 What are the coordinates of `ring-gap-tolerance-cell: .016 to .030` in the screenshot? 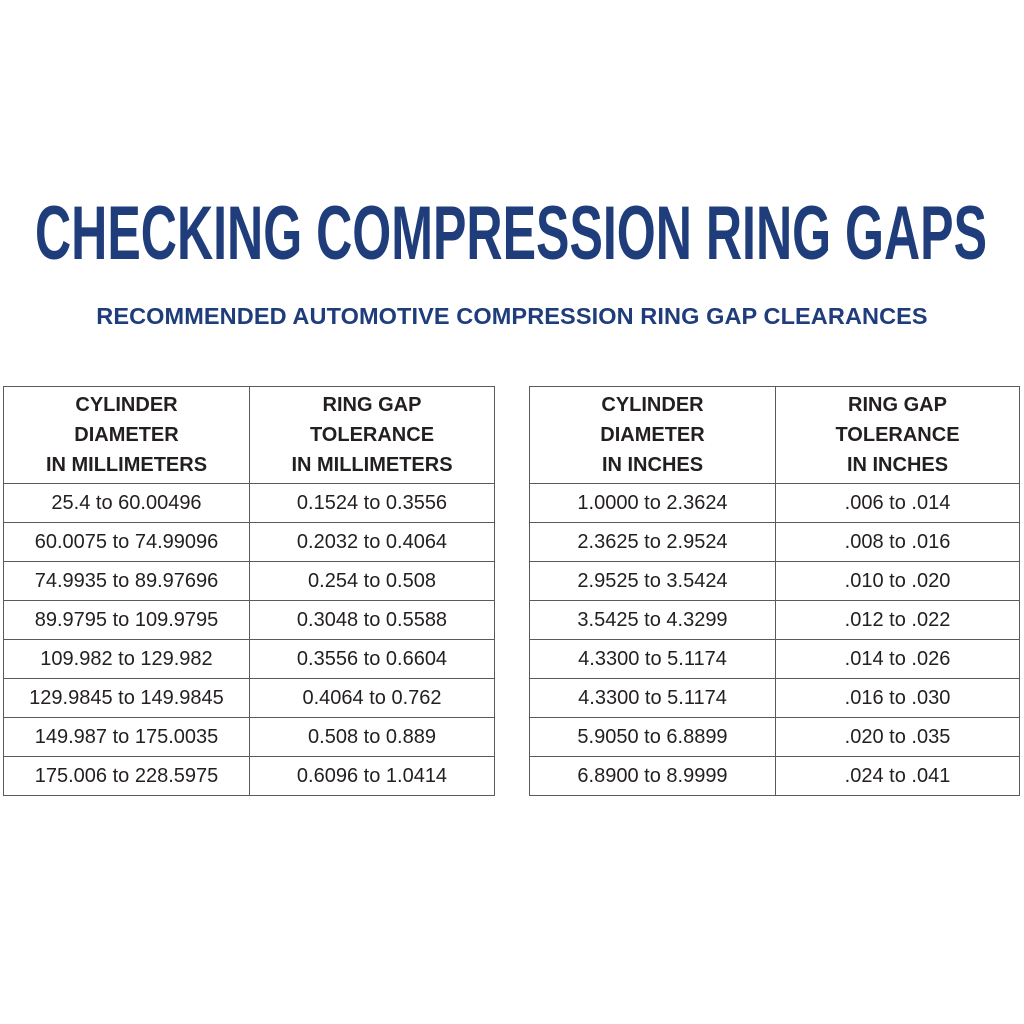 It's located at (897, 698).